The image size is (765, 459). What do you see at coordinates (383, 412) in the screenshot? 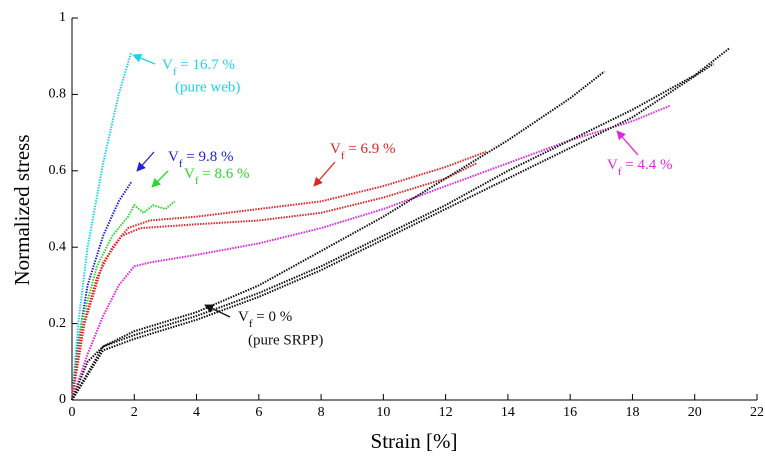
I see `x-tick-label: 10` at bounding box center [383, 412].